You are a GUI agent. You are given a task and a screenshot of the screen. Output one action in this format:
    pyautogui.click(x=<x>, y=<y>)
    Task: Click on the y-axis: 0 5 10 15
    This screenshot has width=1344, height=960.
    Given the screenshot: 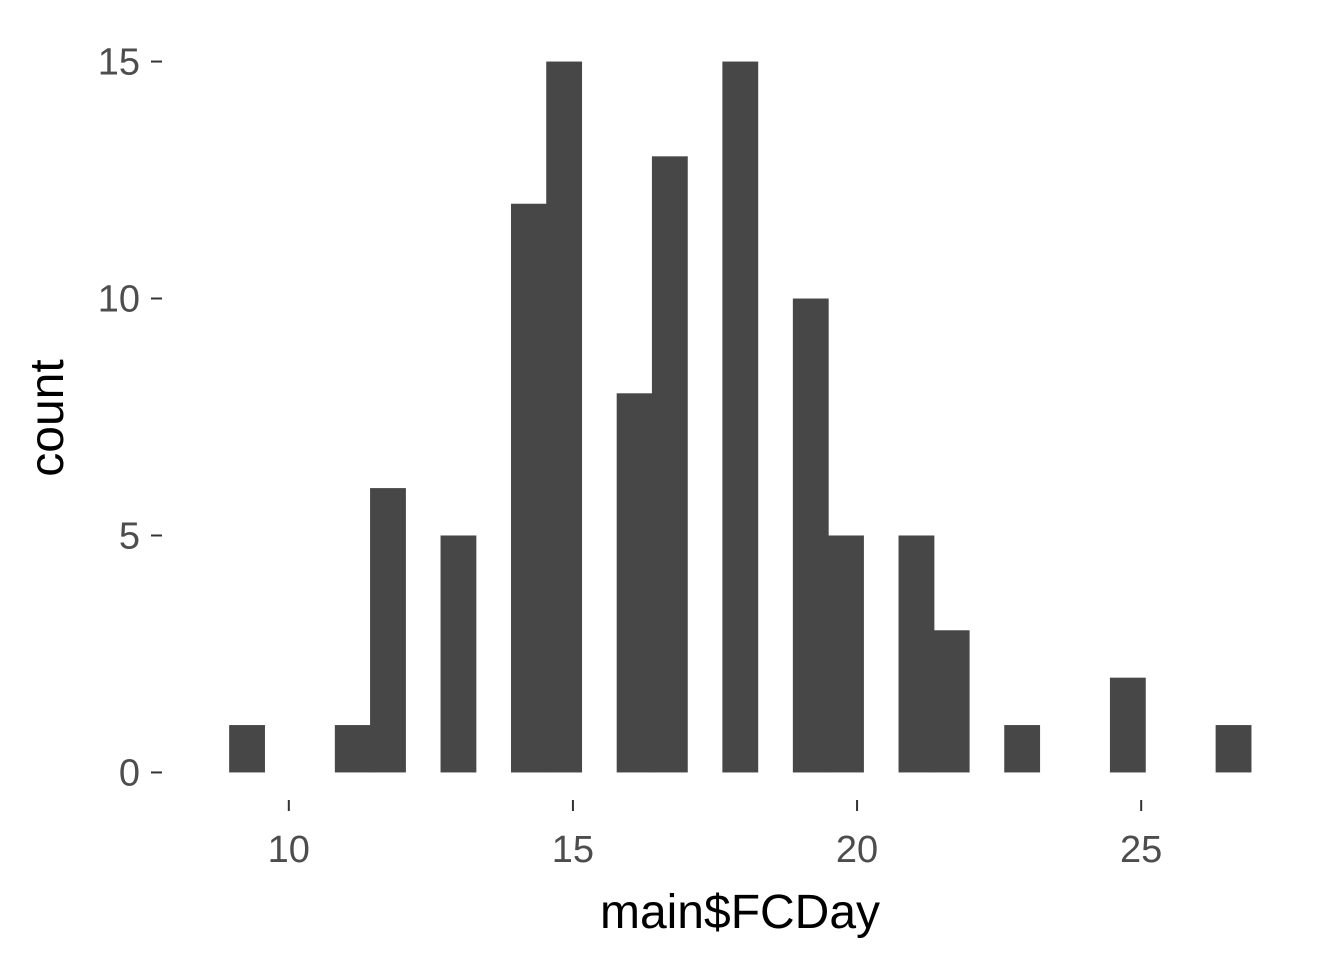 What is the action you would take?
    pyautogui.click(x=130, y=418)
    